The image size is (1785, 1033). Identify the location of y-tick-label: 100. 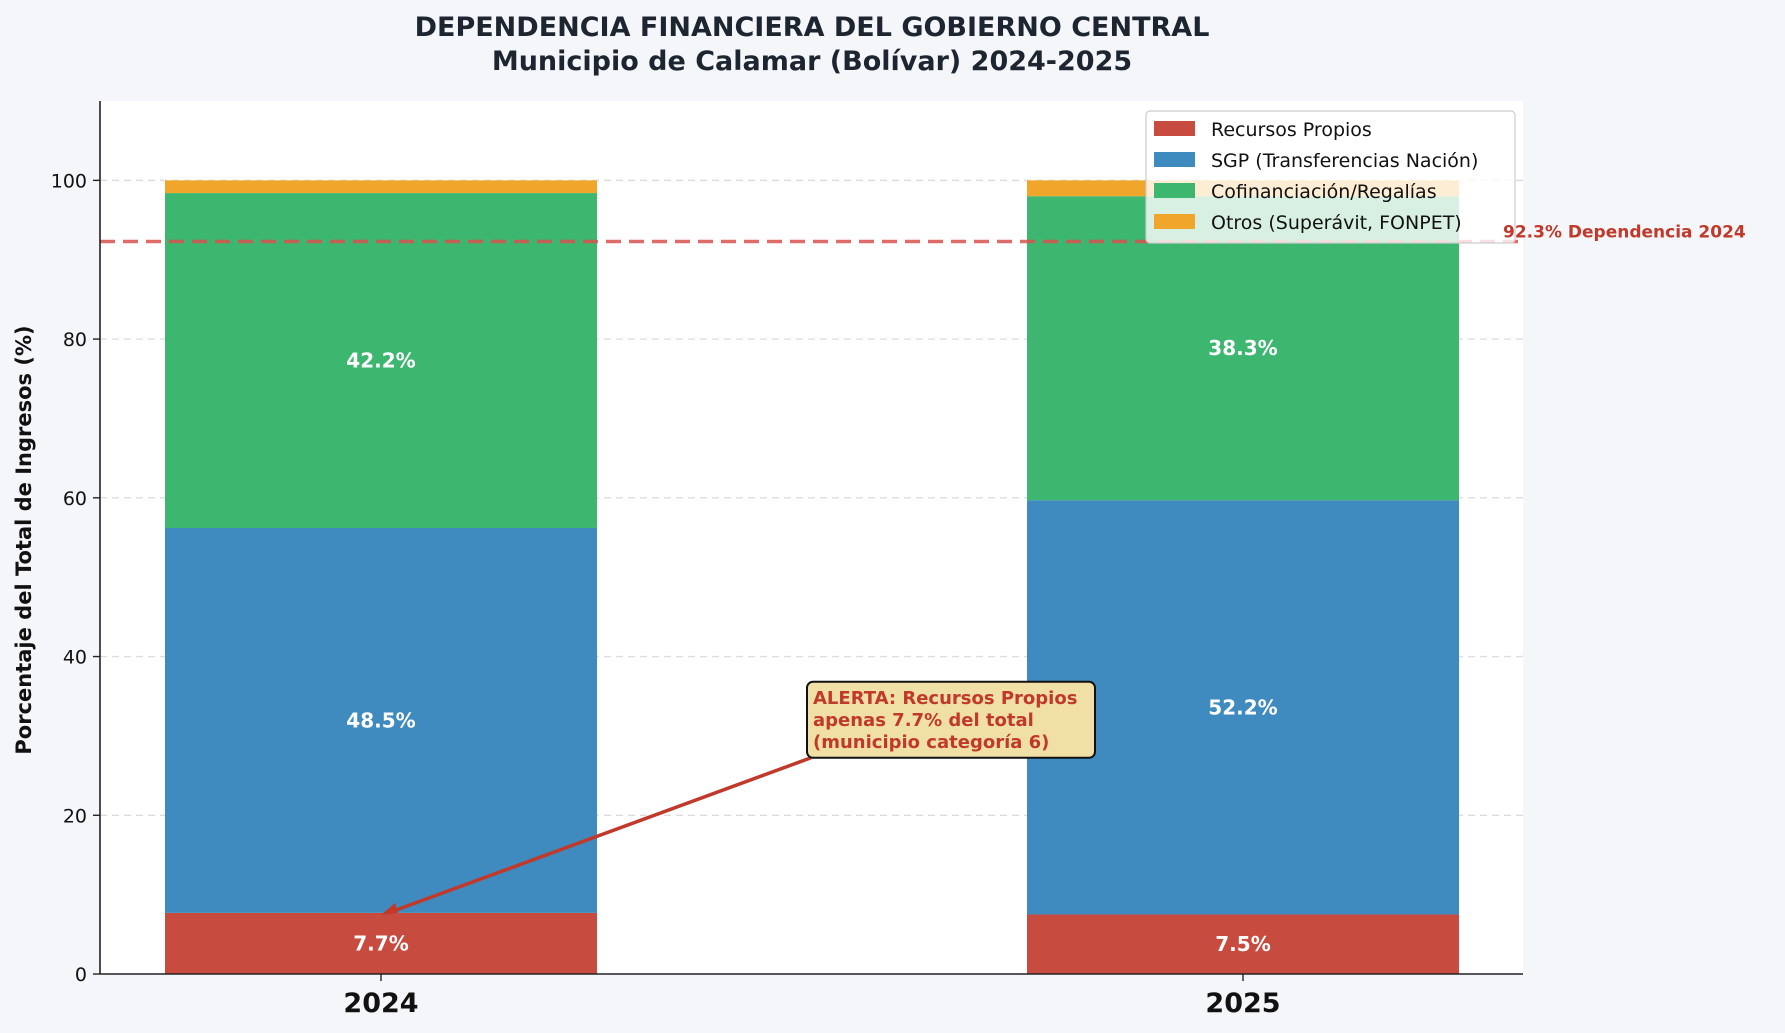
(69, 181).